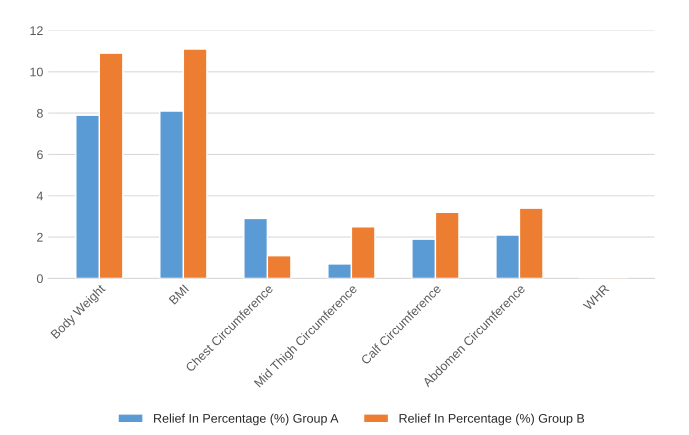  Describe the element at coordinates (246, 420) in the screenshot. I see `legend-label: Relief In Percentage (%) Group A` at that location.